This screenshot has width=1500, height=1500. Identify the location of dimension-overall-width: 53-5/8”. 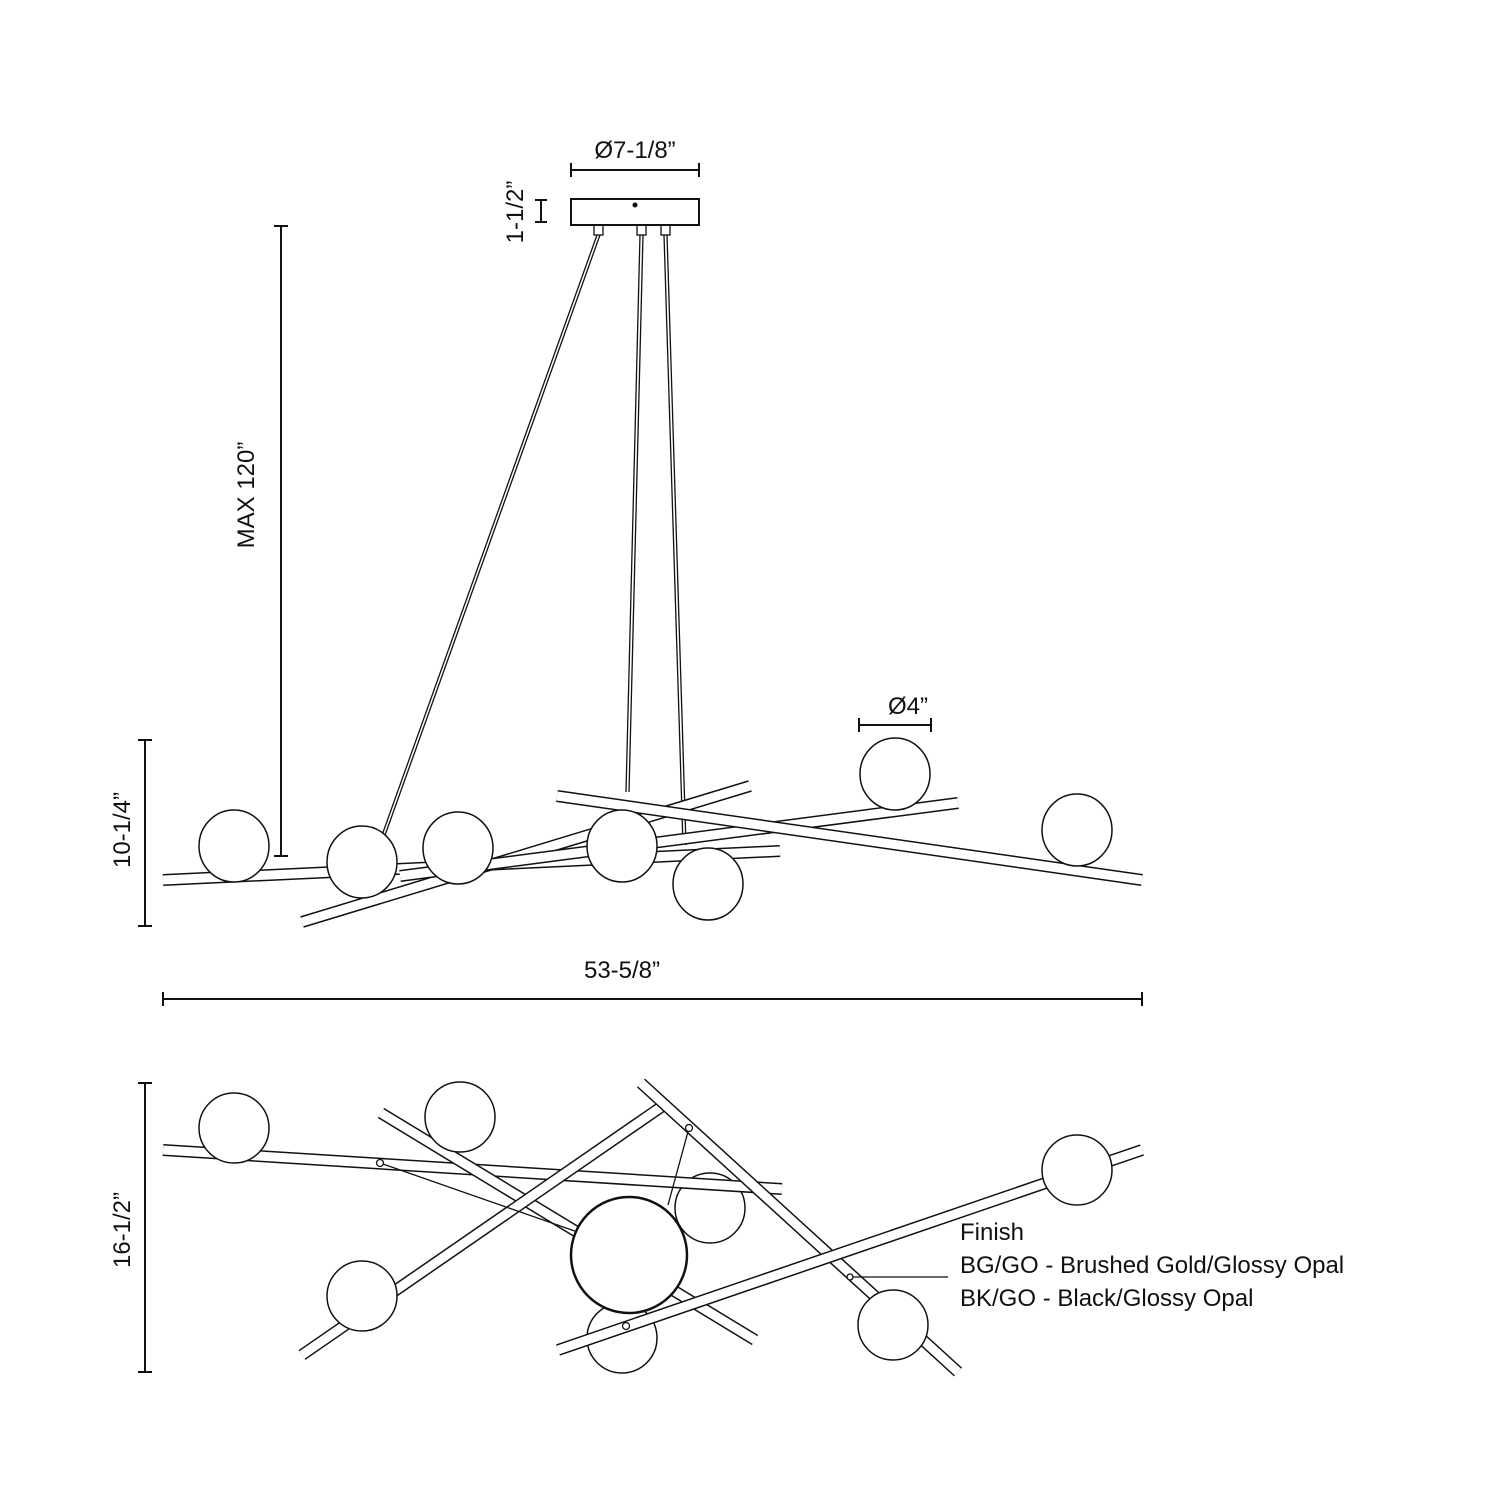
(652, 981).